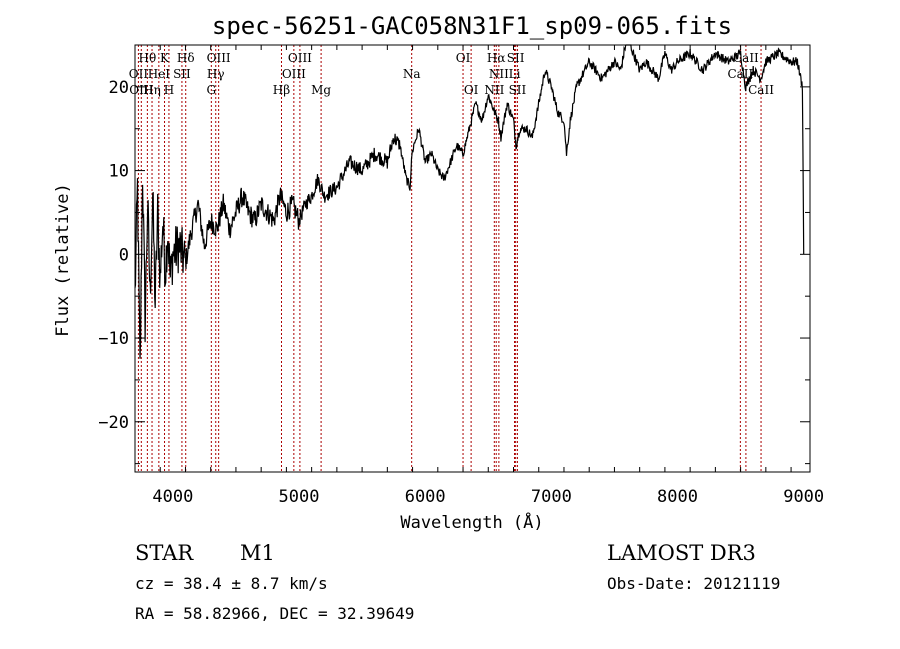  What do you see at coordinates (165, 58) in the screenshot?
I see `spectral-line-label: K` at bounding box center [165, 58].